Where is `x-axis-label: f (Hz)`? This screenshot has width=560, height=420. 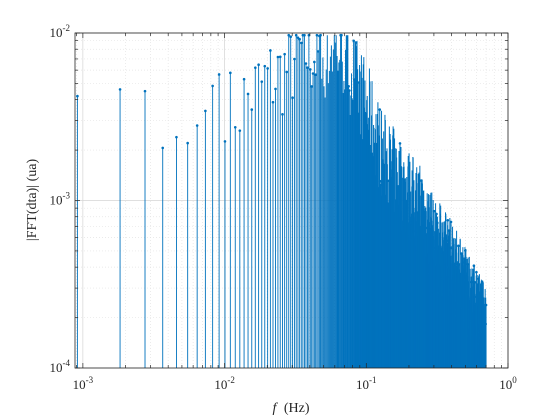
x-axis-label: f (Hz) is located at coordinates (290, 408).